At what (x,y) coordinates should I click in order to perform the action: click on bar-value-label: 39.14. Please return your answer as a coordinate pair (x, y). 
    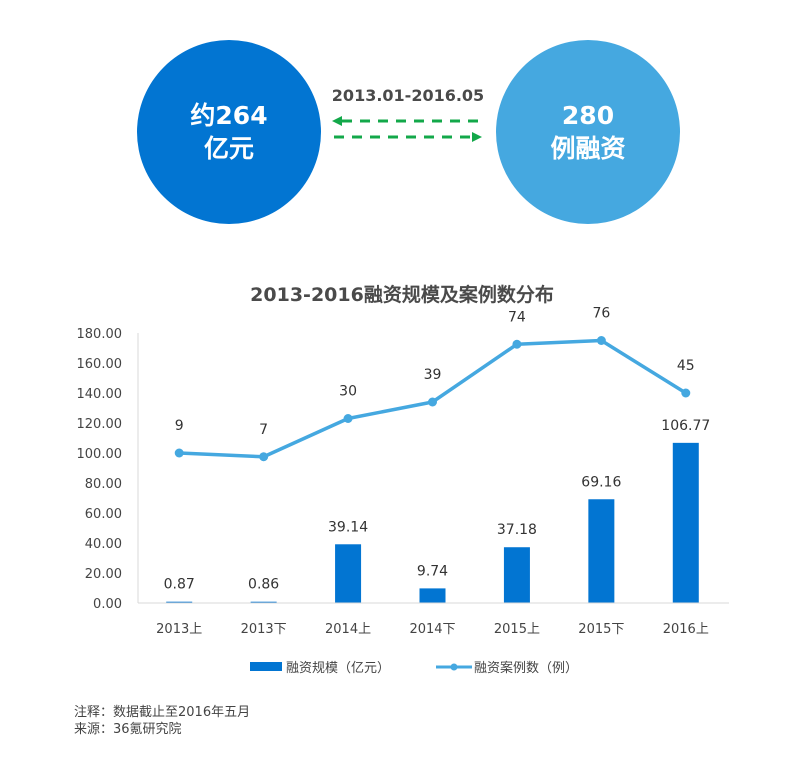
    Looking at the image, I should click on (348, 527).